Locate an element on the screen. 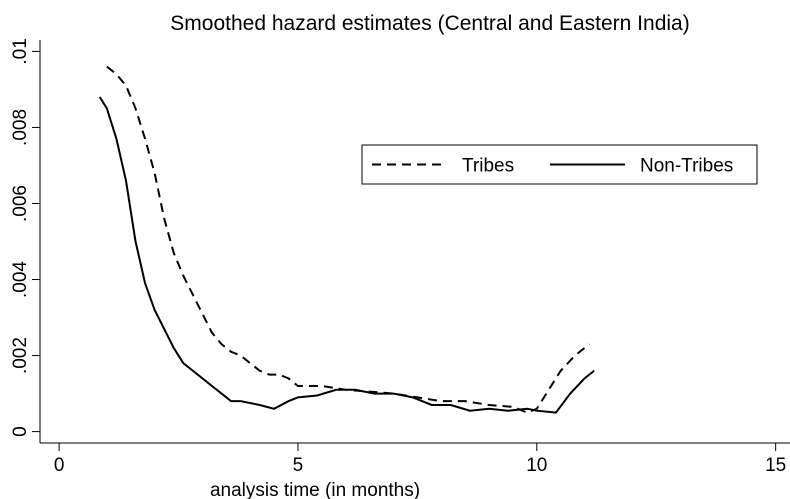 This screenshot has height=499, width=790. y-tick-label: .01 is located at coordinates (20, 51).